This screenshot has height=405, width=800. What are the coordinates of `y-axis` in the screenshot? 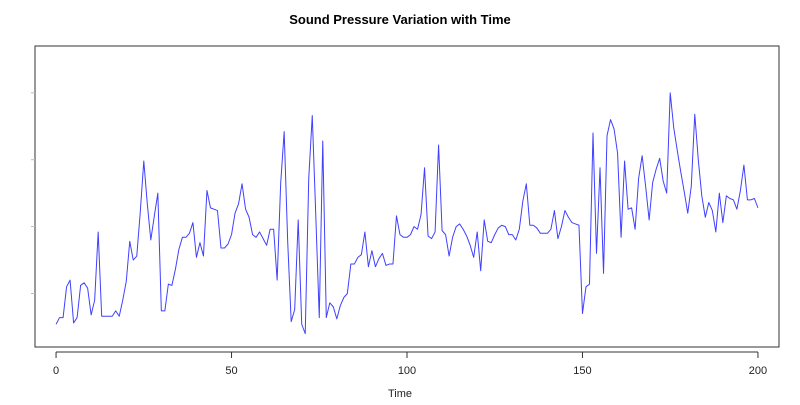 It's located at (33, 193).